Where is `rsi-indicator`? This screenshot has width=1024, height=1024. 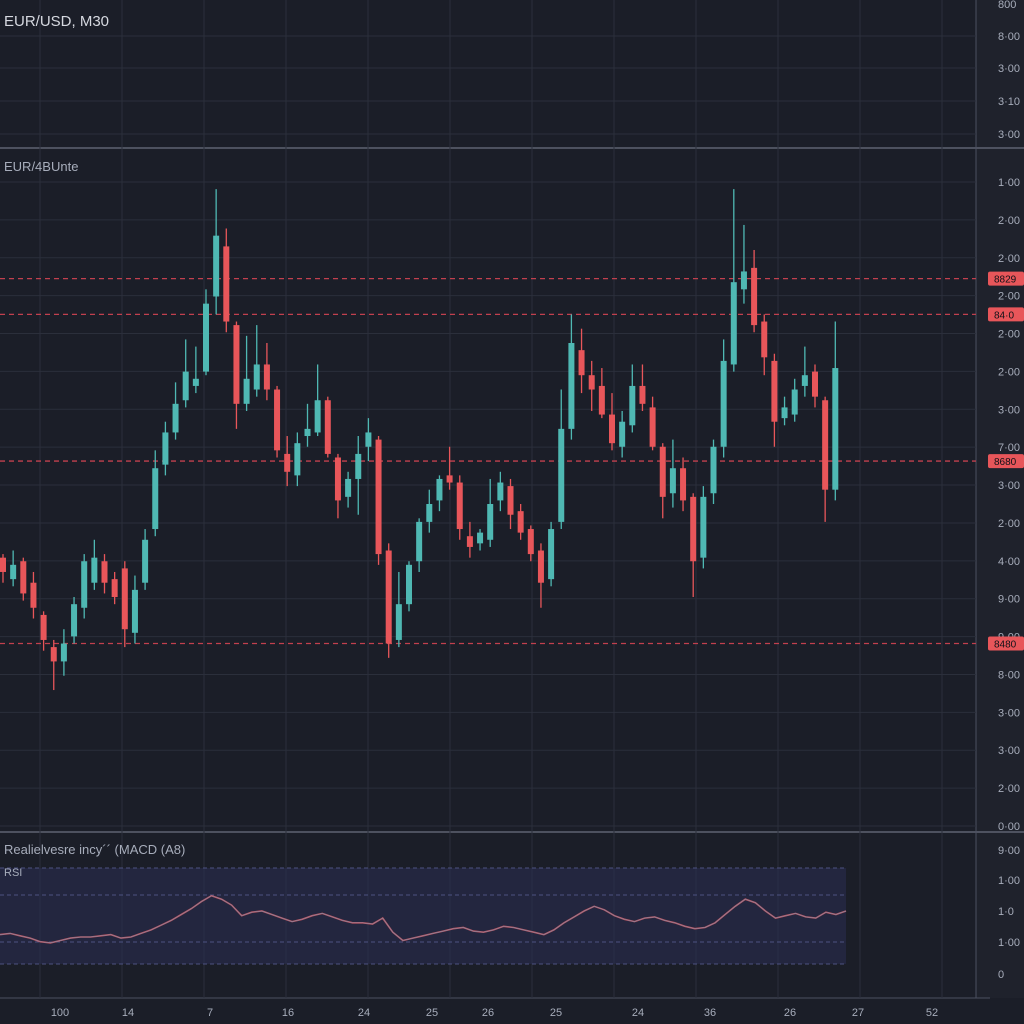
rsi-indicator is located at coordinates (423, 916).